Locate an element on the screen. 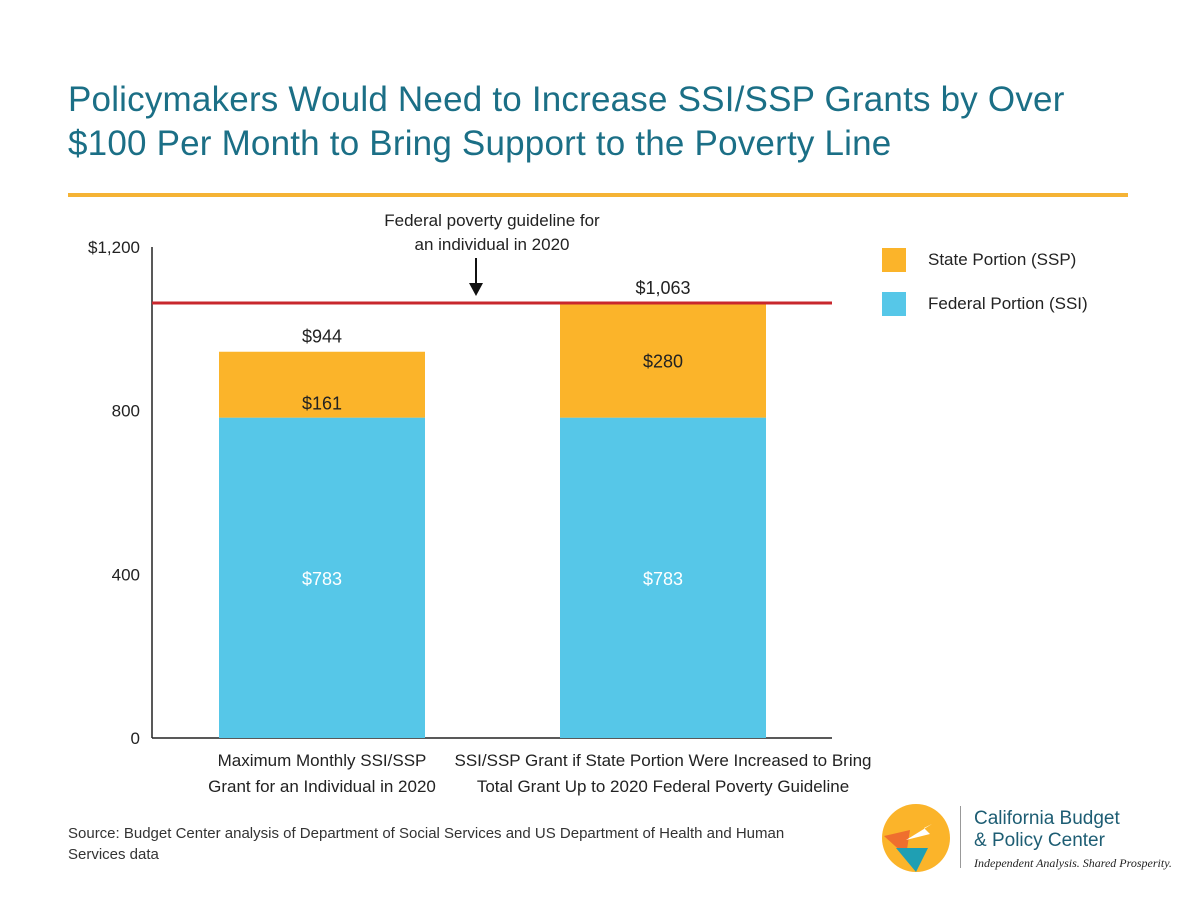  logo-tagline: Independent Analysis. Shared Prosperity. is located at coordinates (1073, 863).